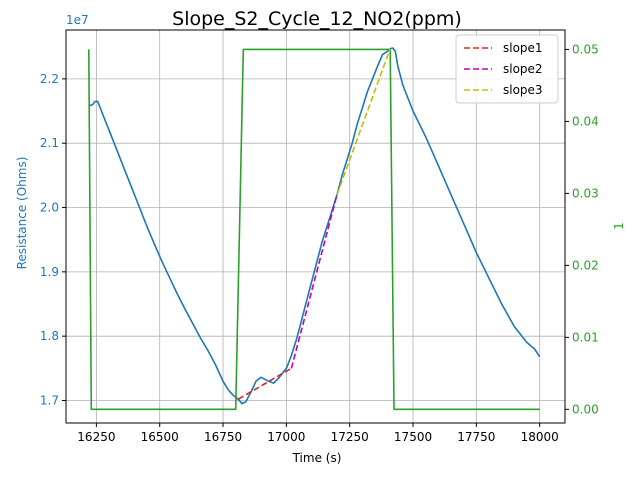 The height and width of the screenshot is (480, 640). I want to click on y-left-tick-label: 2.0, so click(49, 208).